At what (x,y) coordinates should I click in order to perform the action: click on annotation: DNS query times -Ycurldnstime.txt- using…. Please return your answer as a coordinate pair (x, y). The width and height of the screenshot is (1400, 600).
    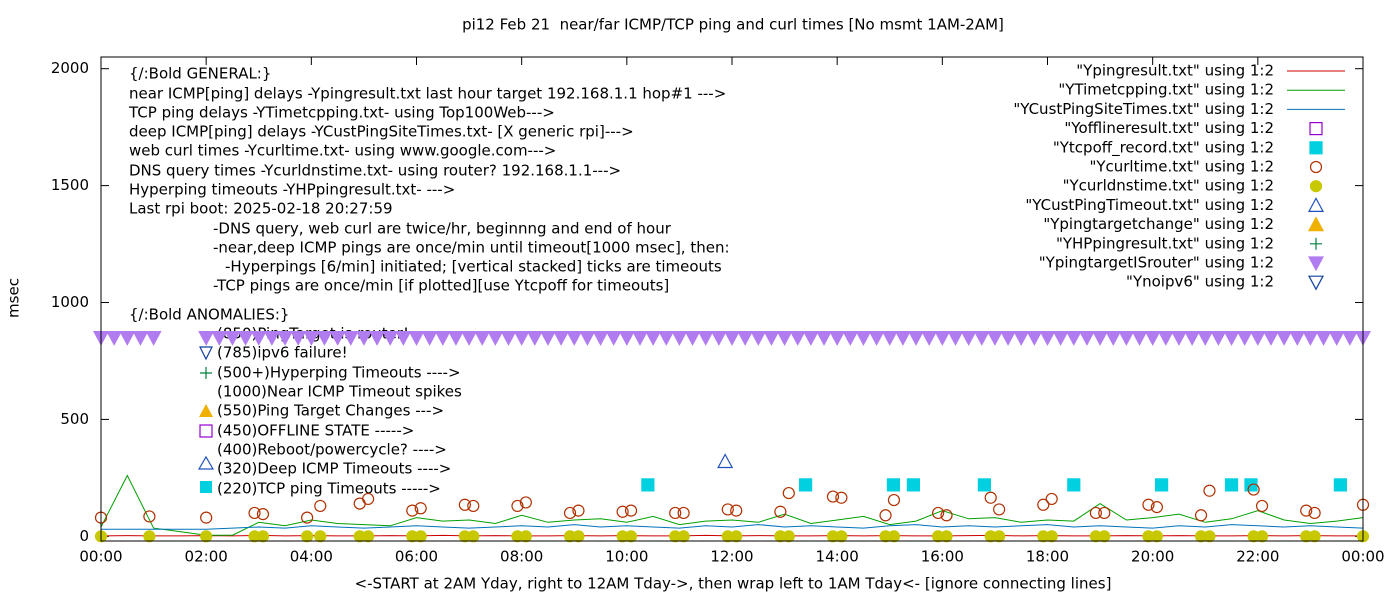
    Looking at the image, I should click on (375, 171).